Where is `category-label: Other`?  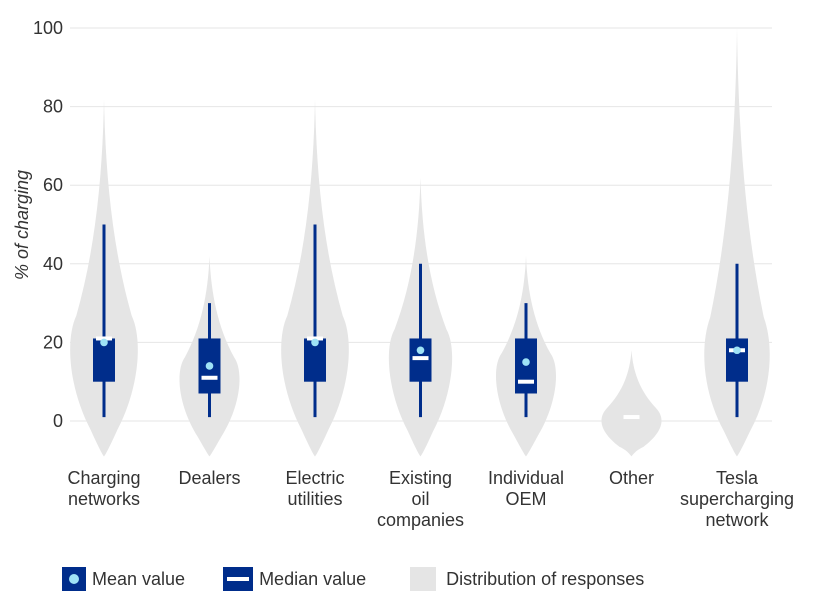 category-label: Other is located at coordinates (631, 478).